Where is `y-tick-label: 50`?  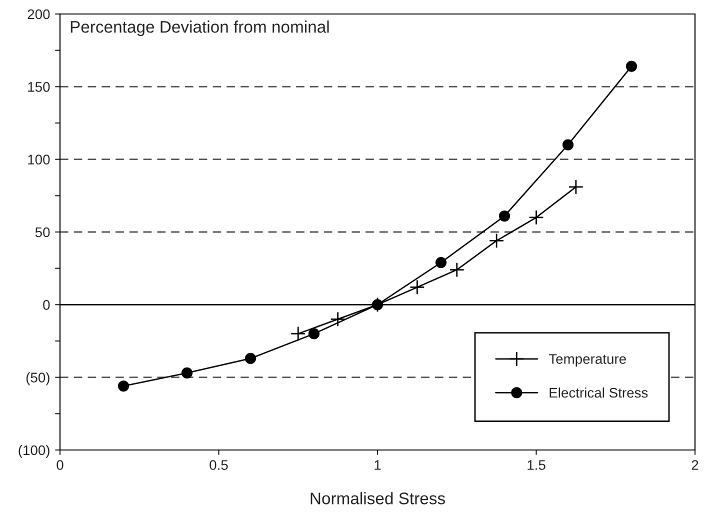
y-tick-label: 50 is located at coordinates (42, 232).